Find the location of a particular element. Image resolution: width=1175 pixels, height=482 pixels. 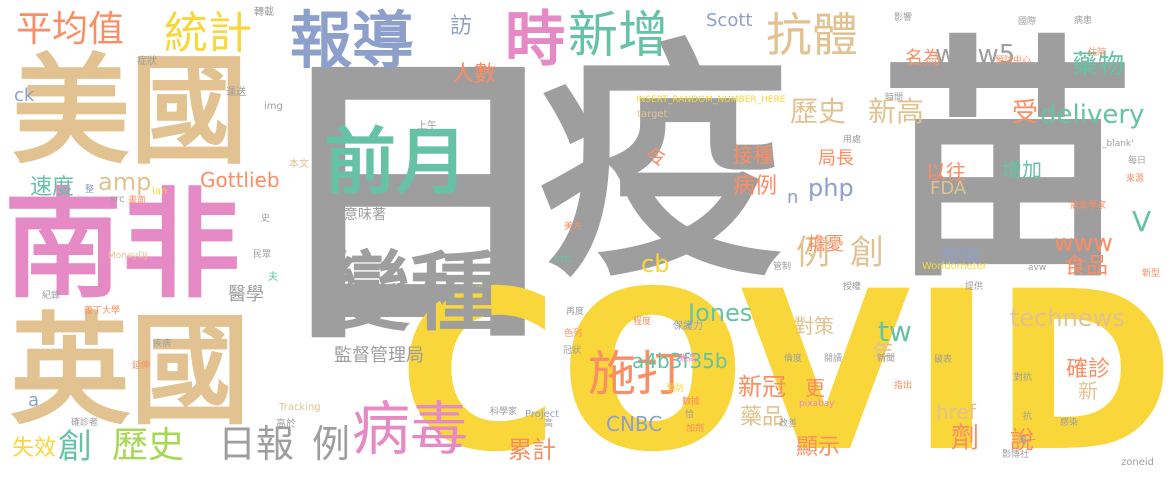

word-laiyuan: 來源 is located at coordinates (1135, 179).